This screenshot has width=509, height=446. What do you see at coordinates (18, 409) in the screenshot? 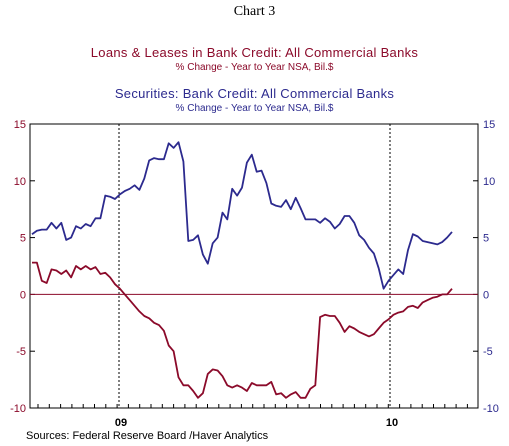
I see `y-tick-label-left: -10` at bounding box center [18, 409].